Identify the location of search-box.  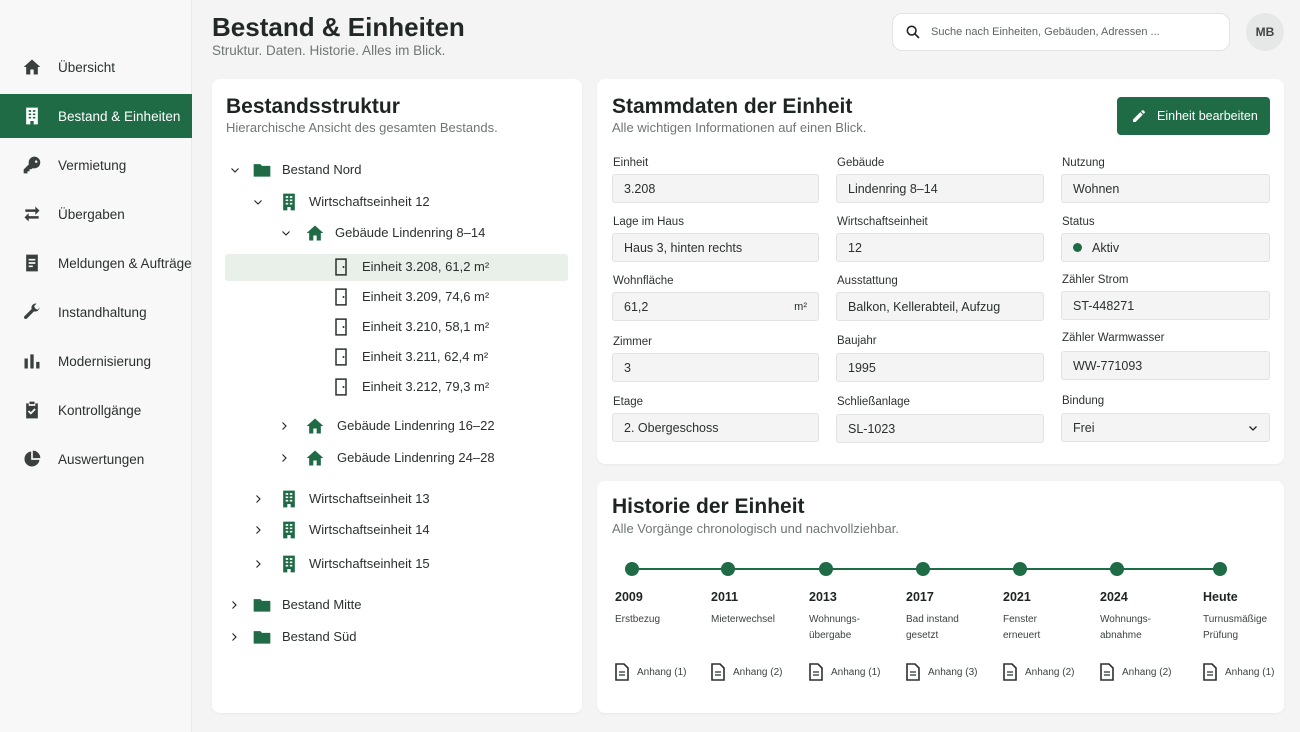
(1061, 32).